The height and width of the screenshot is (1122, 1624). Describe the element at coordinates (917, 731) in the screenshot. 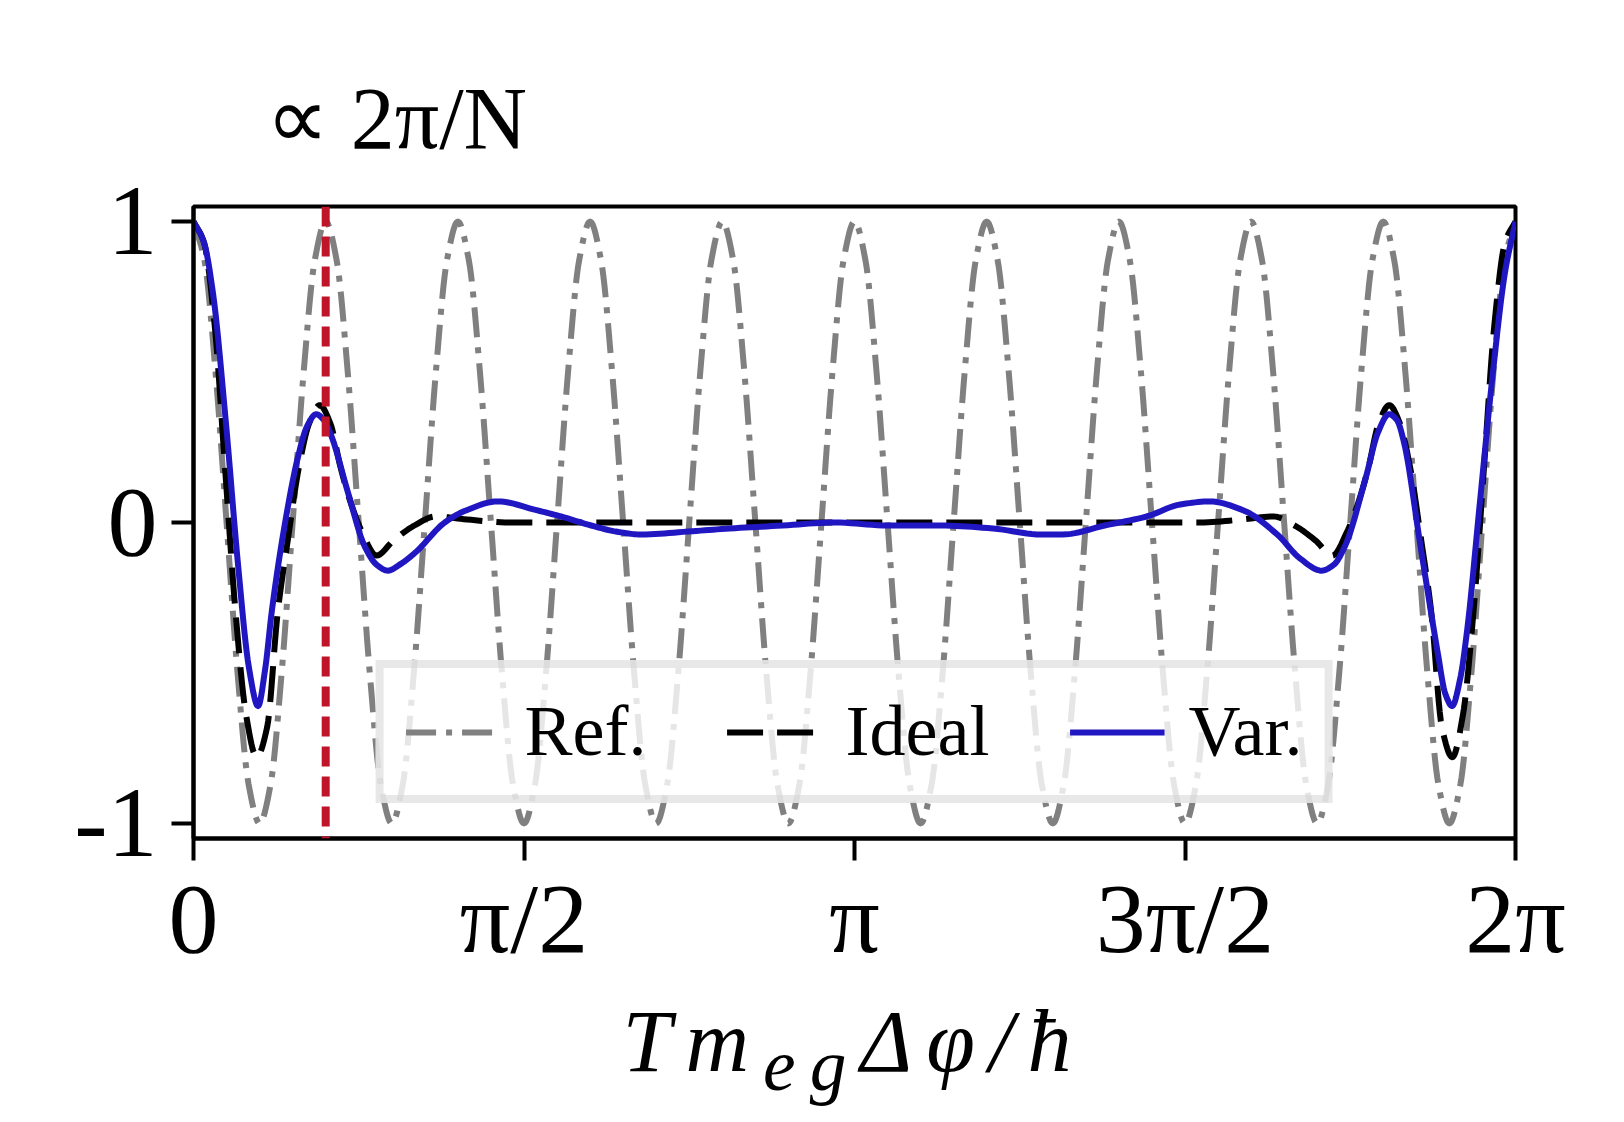

I see `legend-label: Ideal` at that location.